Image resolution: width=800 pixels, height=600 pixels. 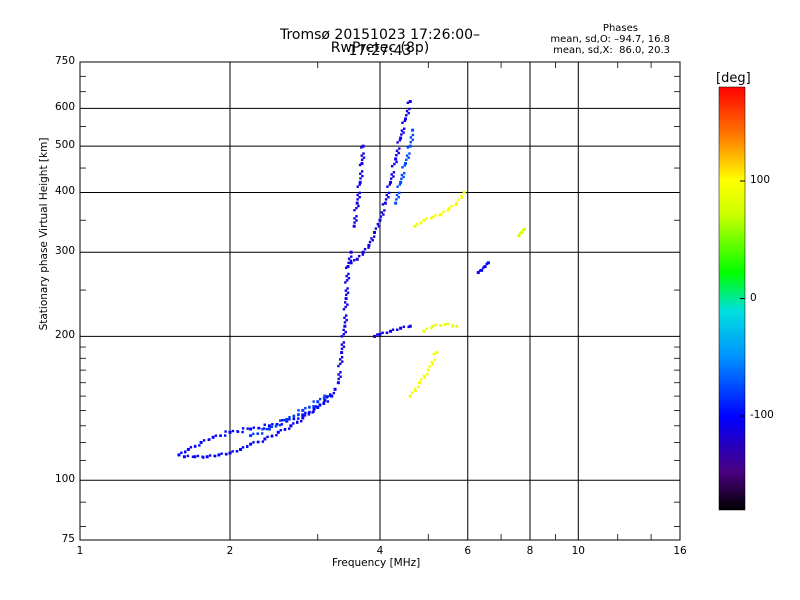 I want to click on y-tick-label: 750, so click(x=64, y=61).